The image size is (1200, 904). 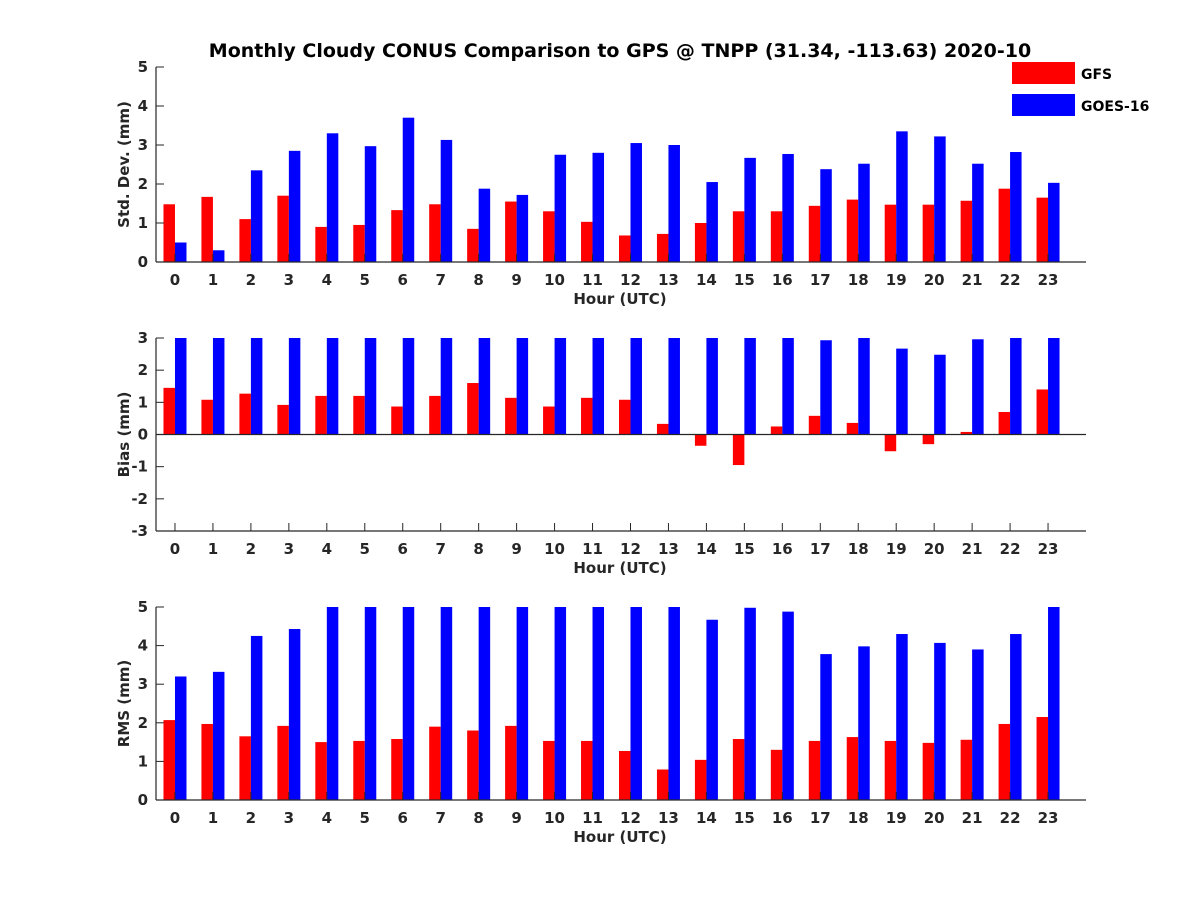 What do you see at coordinates (619, 568) in the screenshot?
I see `x-axis-label: Hour (UTC)` at bounding box center [619, 568].